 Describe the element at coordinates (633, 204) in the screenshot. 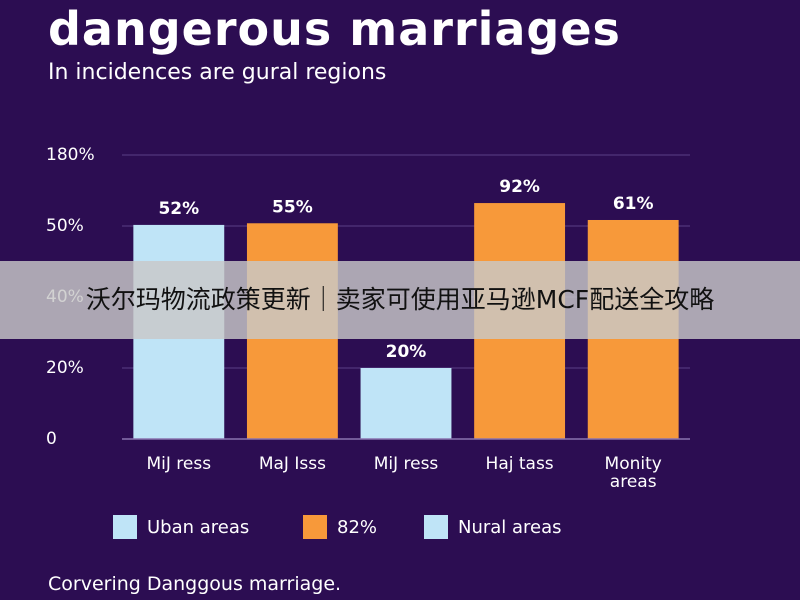

I see `value-label: 61%` at that location.